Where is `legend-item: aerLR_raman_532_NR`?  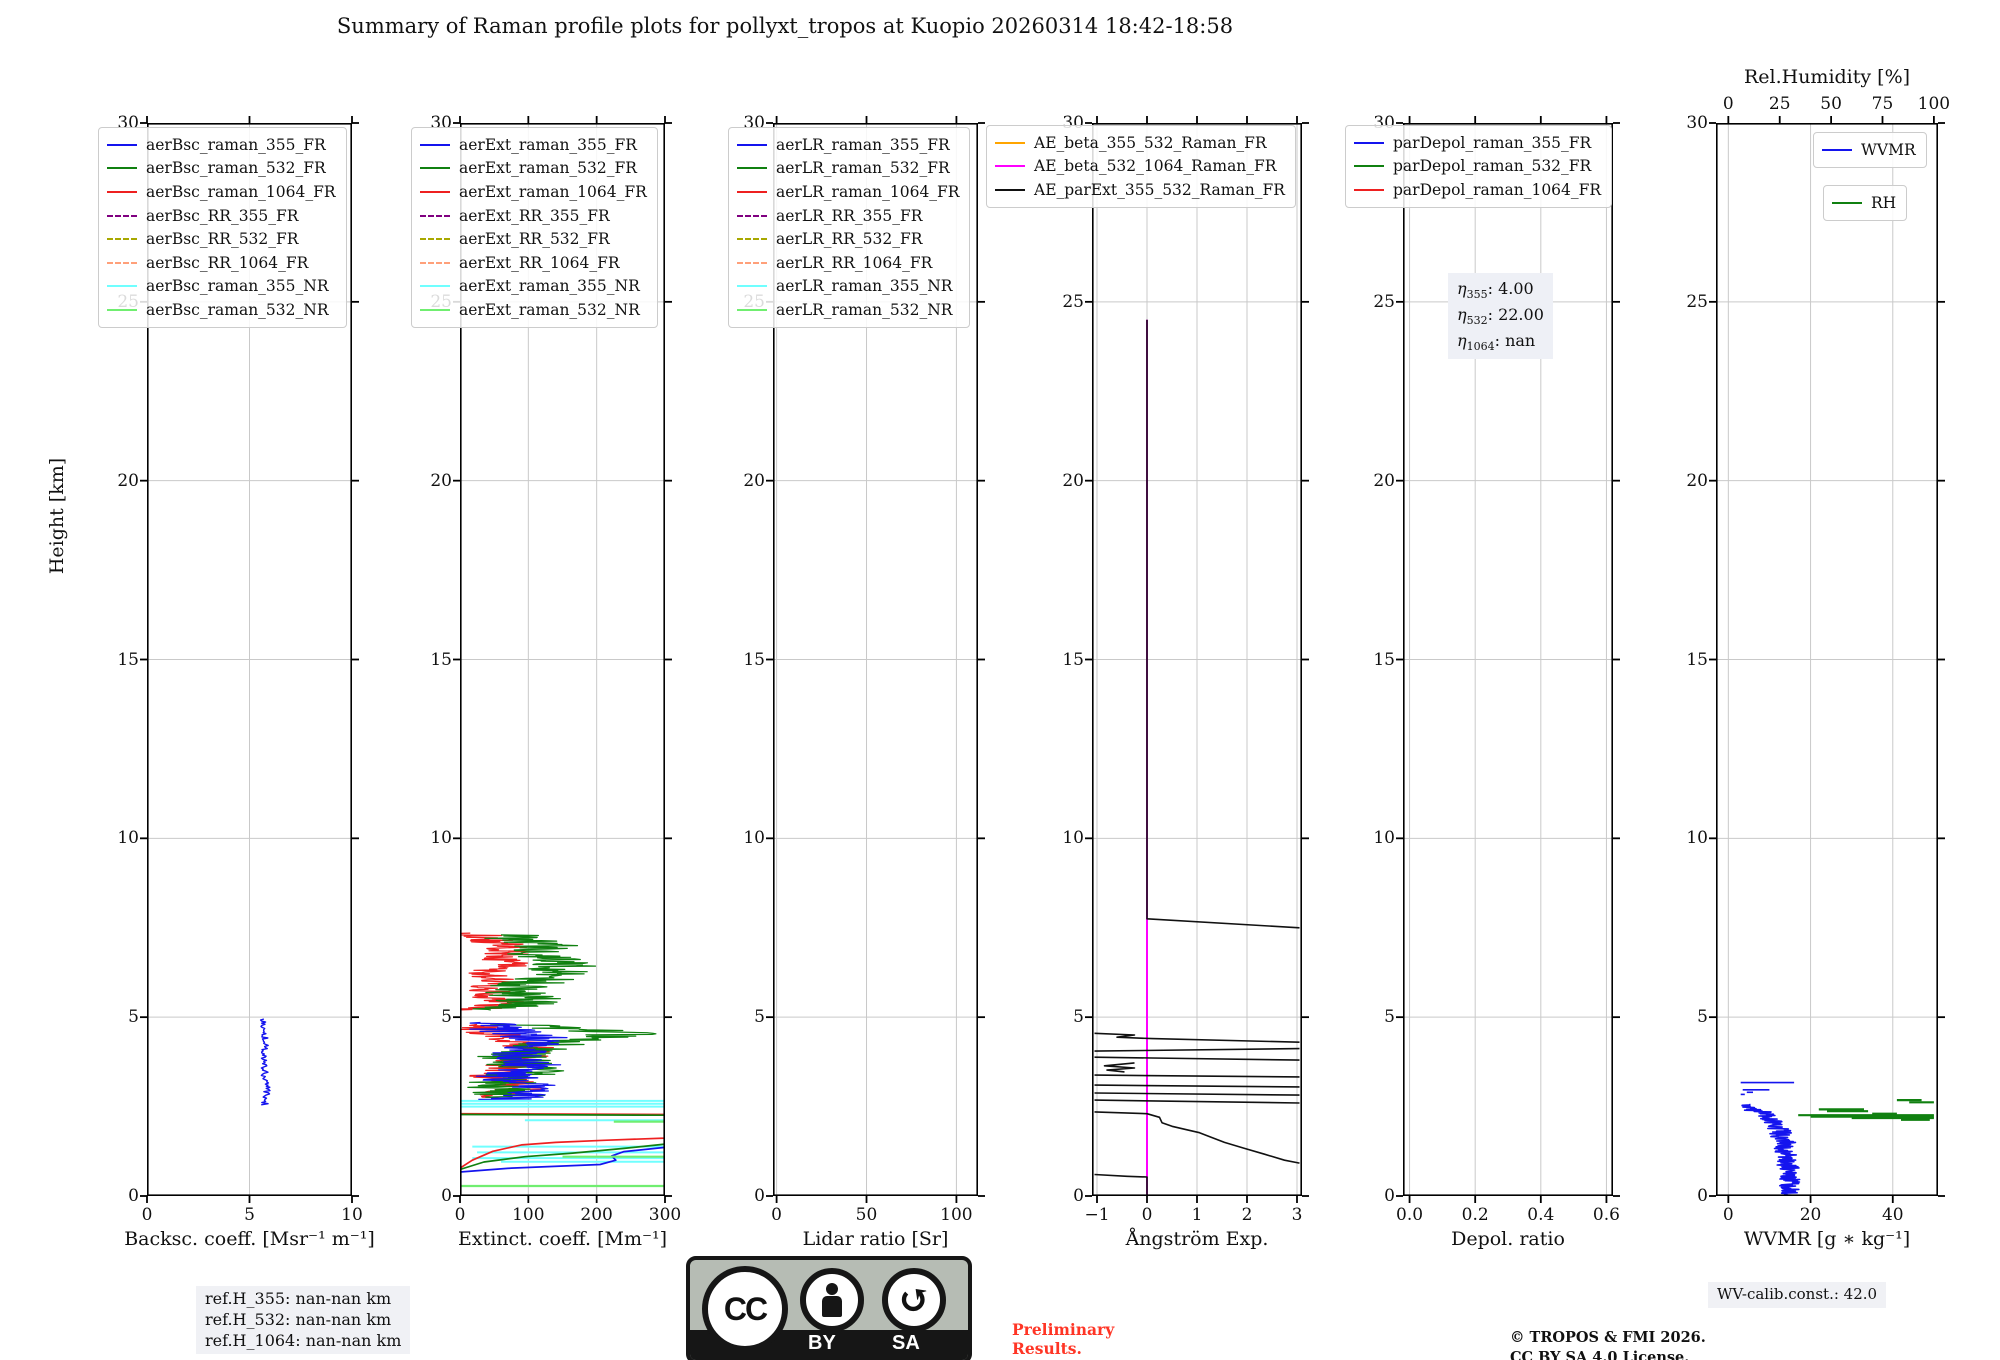 legend-item: aerLR_raman_532_NR is located at coordinates (848, 310).